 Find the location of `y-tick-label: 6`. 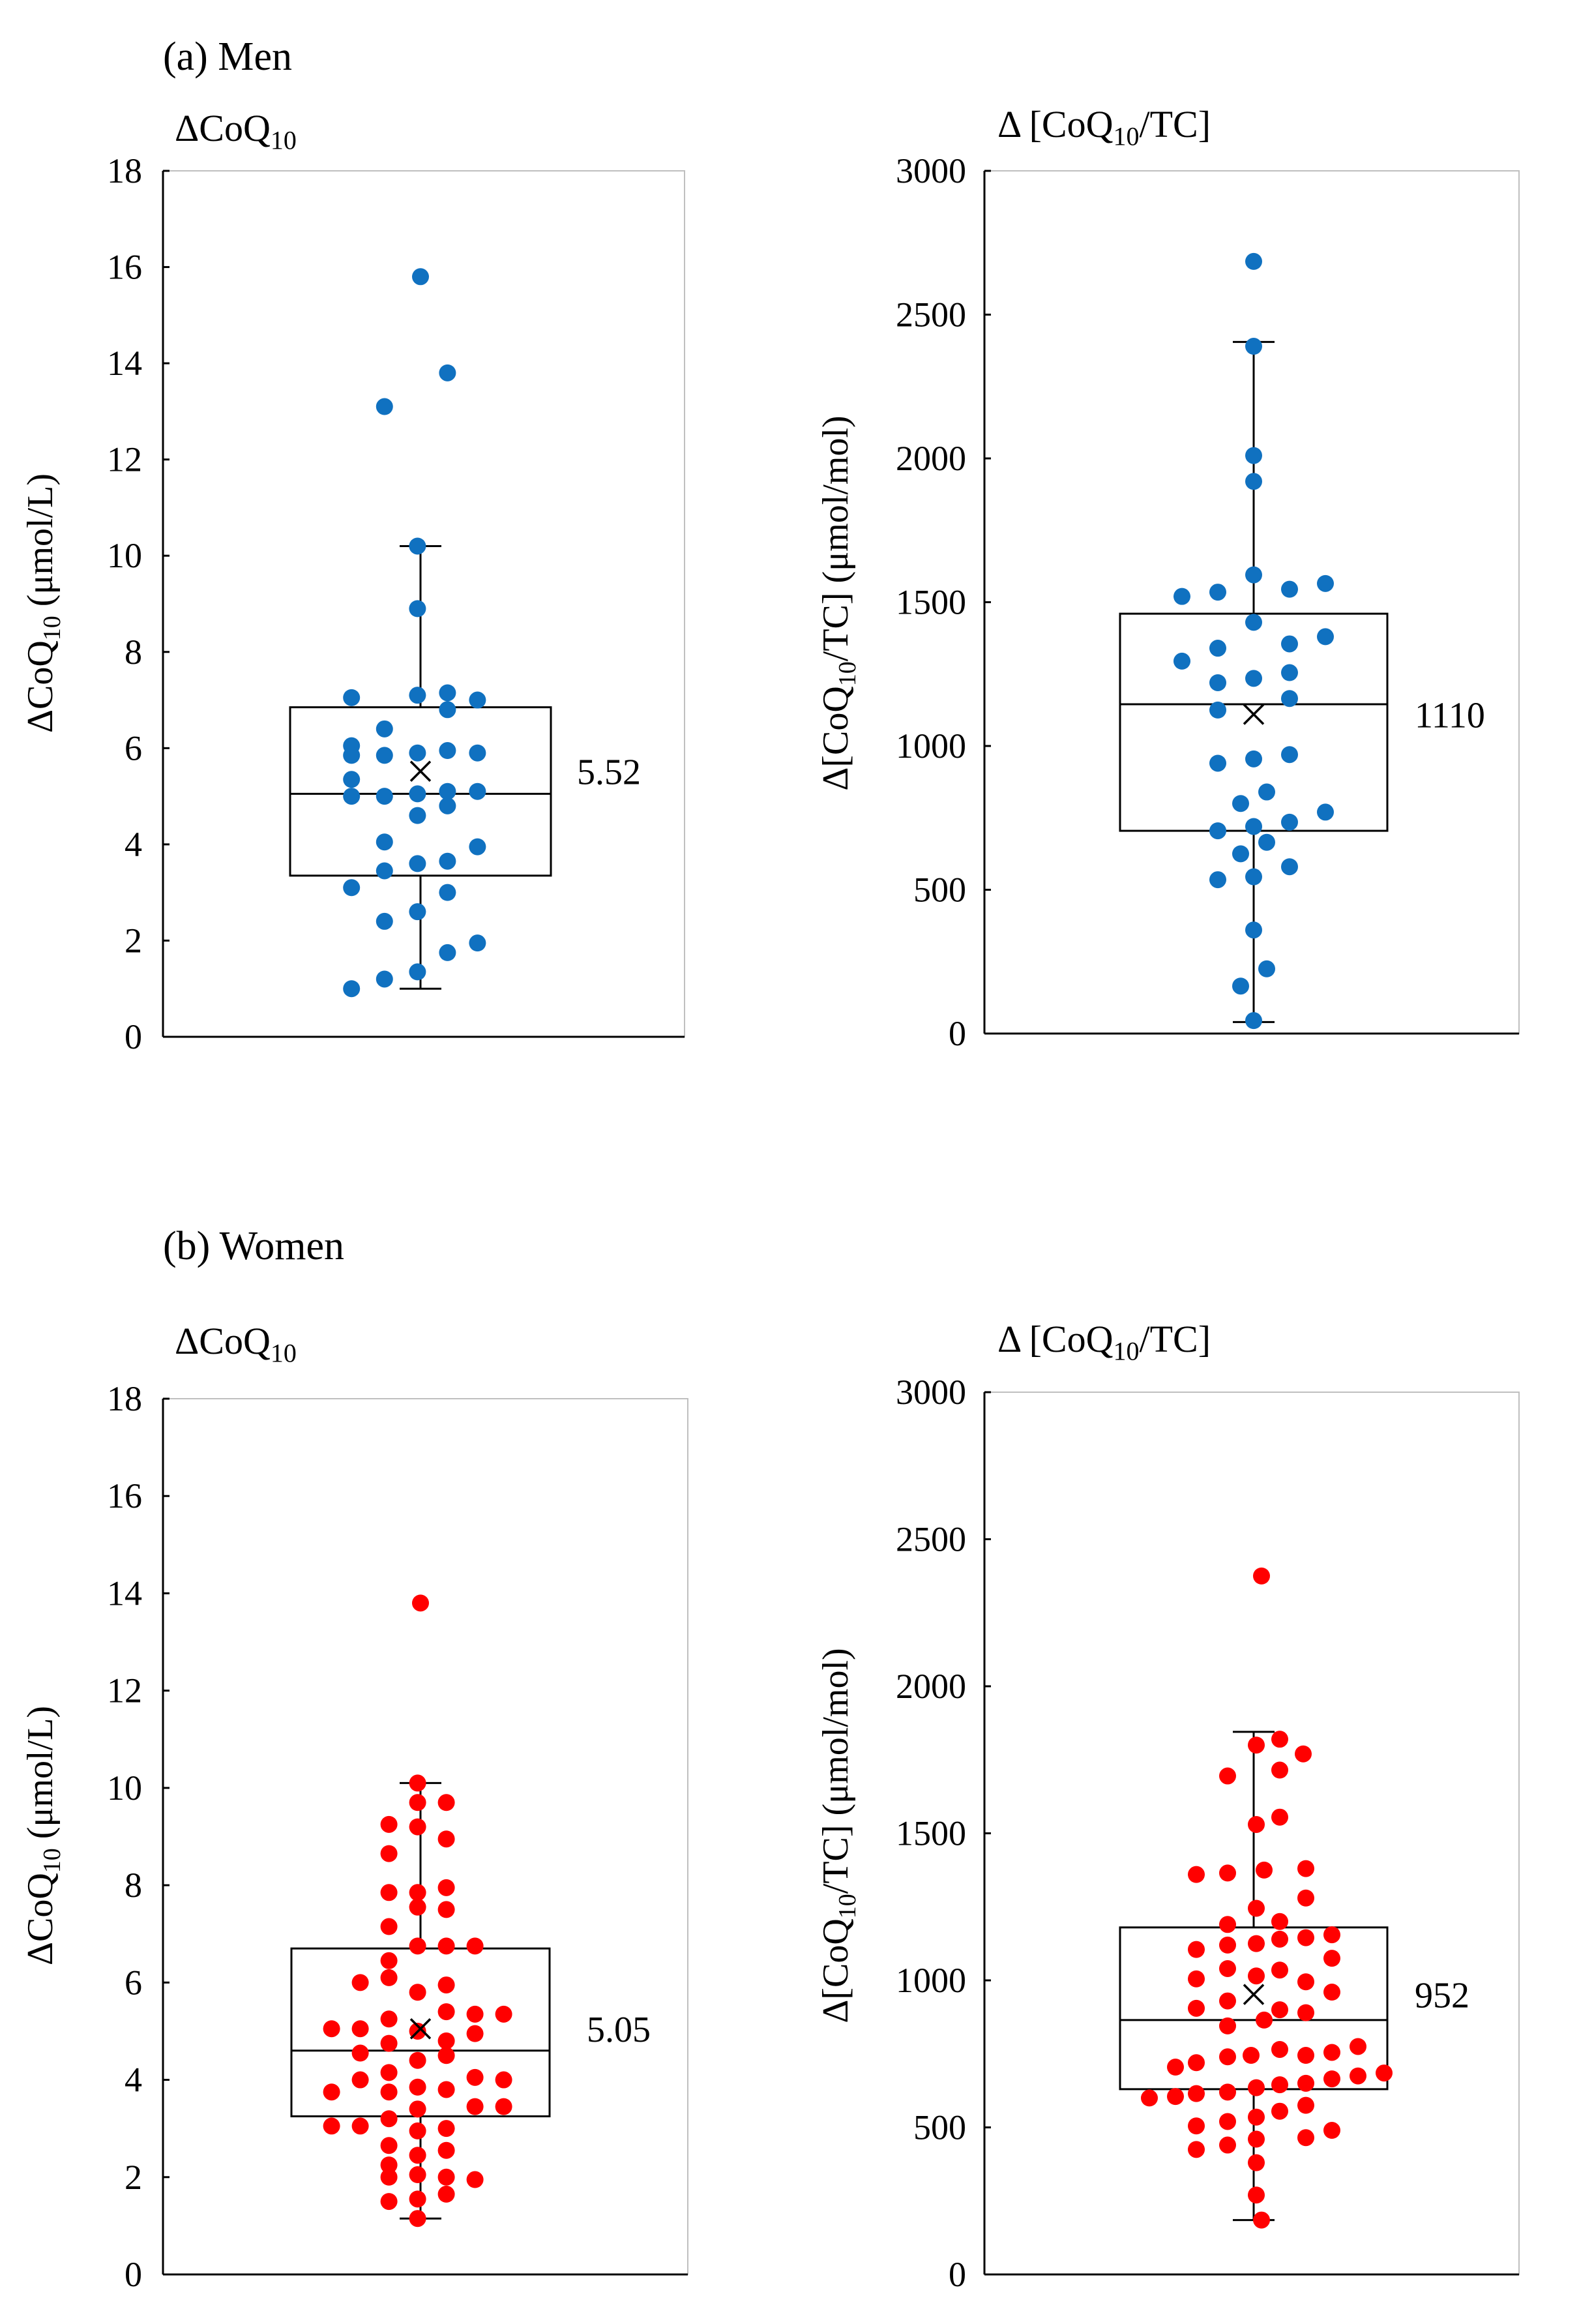

y-tick-label: 6 is located at coordinates (133, 748).